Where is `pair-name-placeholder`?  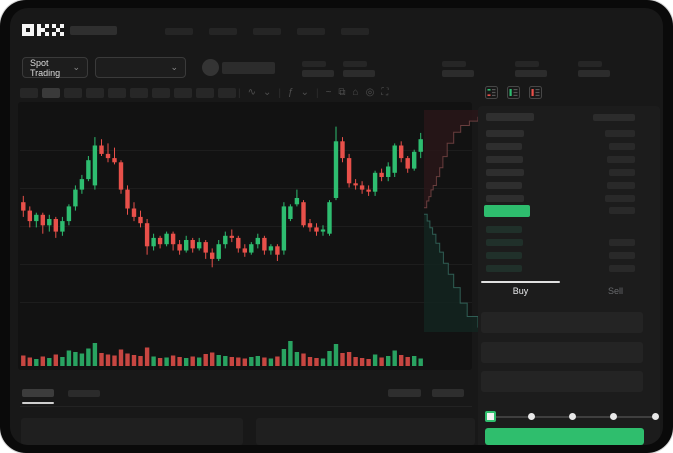 pair-name-placeholder is located at coordinates (248, 68).